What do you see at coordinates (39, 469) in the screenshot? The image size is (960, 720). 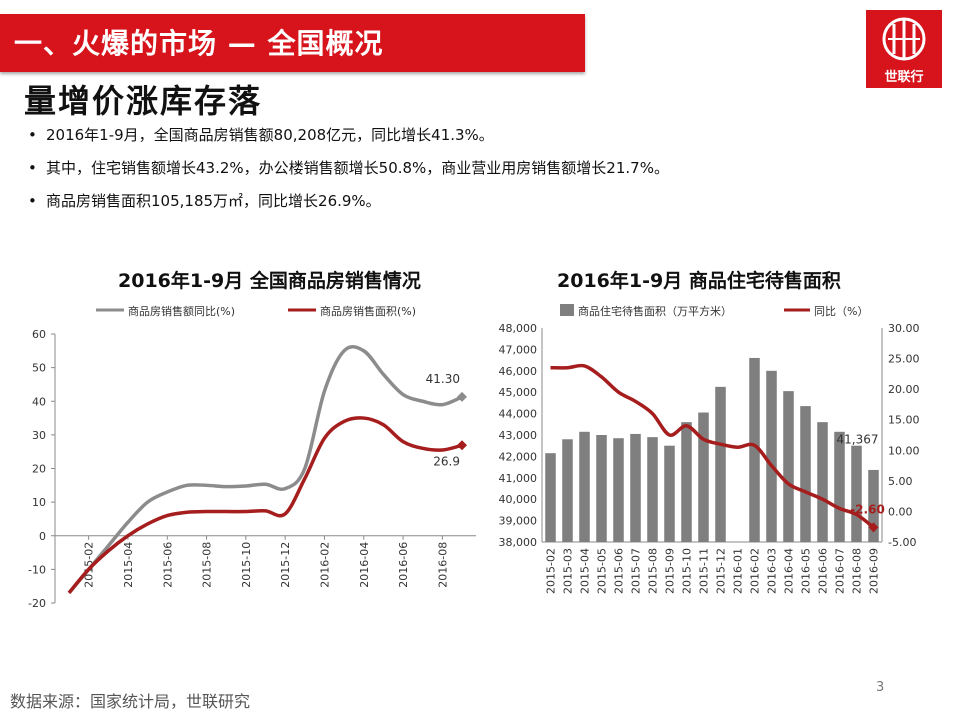 I see `chart1-y-tick-label: 20` at bounding box center [39, 469].